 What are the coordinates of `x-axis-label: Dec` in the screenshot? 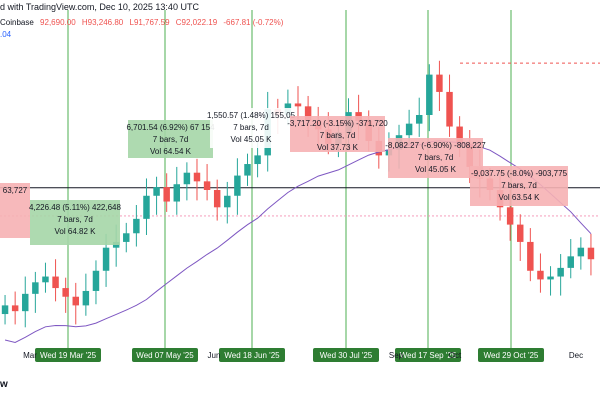 It's located at (576, 355).